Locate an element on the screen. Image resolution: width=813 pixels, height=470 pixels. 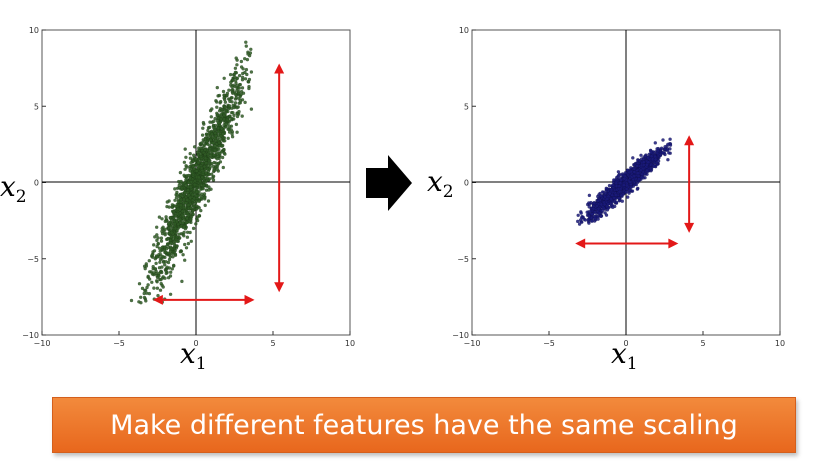
y-tick-label: −10 is located at coordinates (30, 335).